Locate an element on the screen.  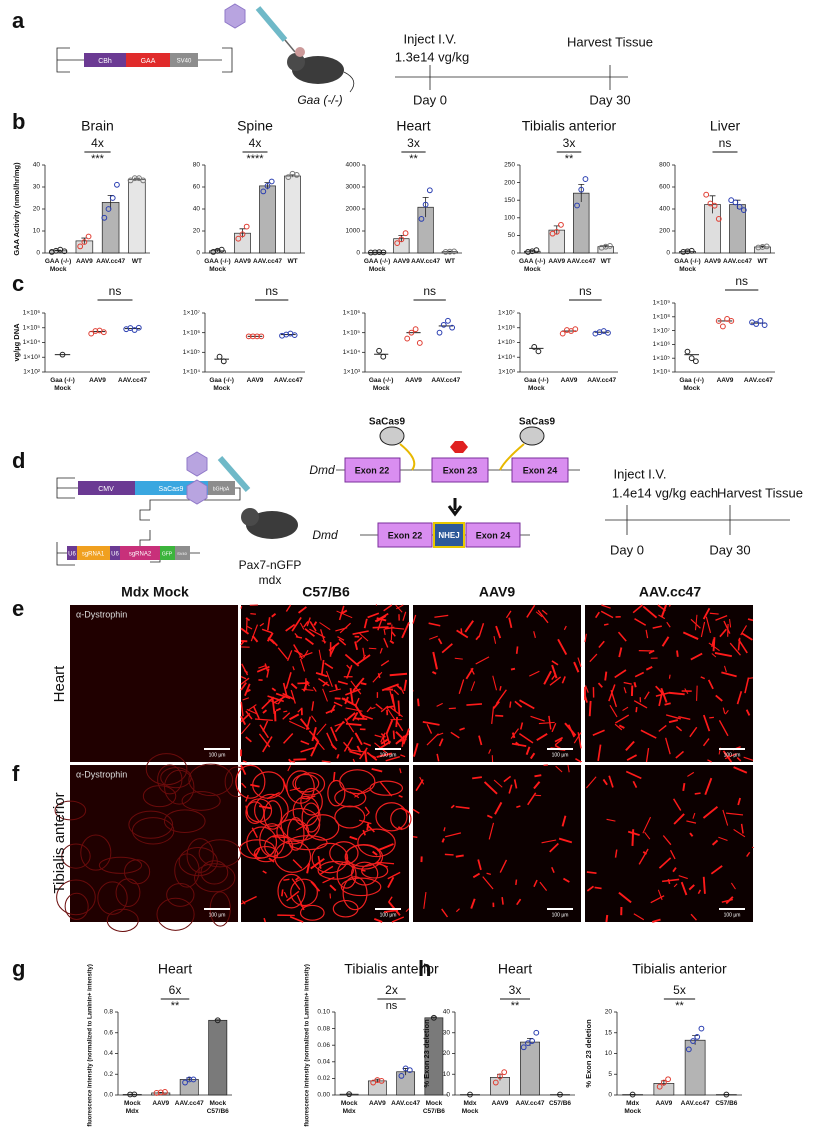
y-tick-label: 10 is located at coordinates (447, 1074).